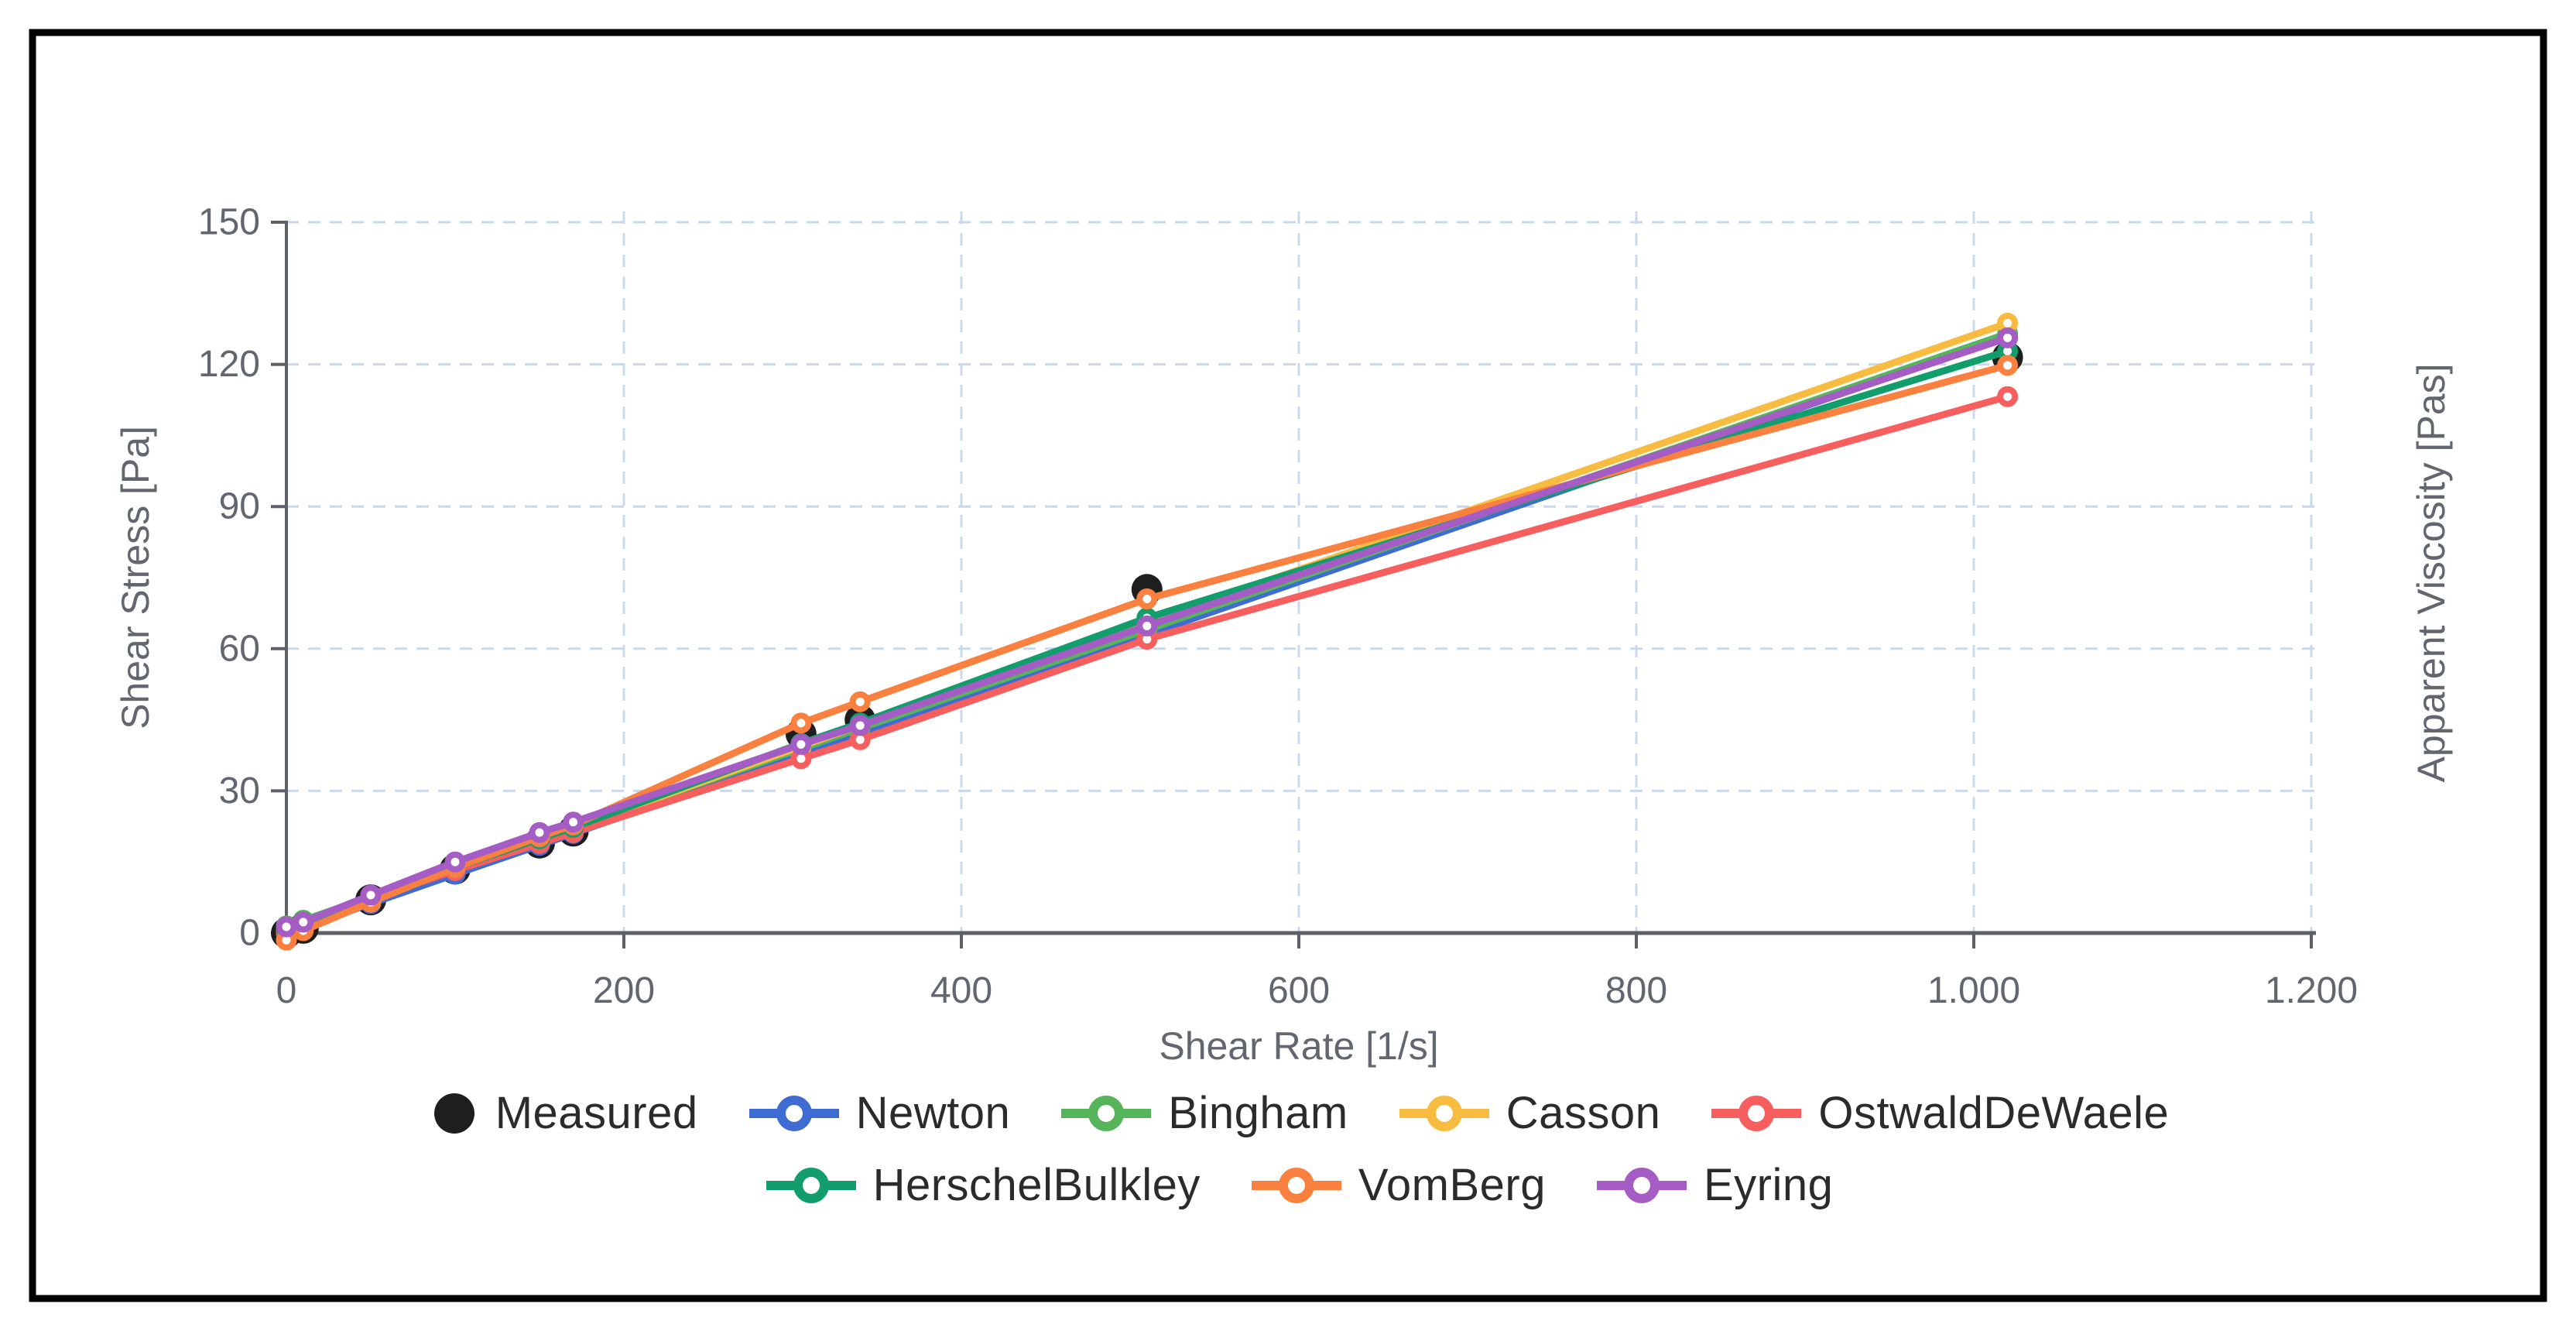  Describe the element at coordinates (1769, 1185) in the screenshot. I see `legend-label: Eyring` at that location.